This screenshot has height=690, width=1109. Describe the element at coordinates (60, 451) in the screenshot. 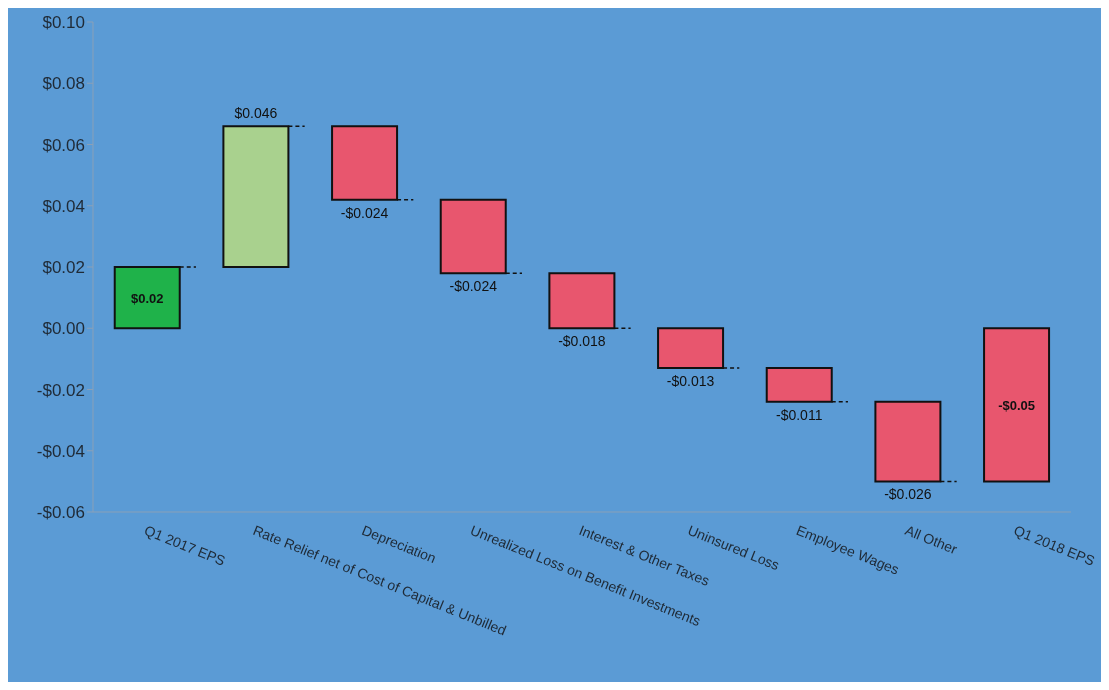

I see `y-tick-label: -$0.04` at that location.